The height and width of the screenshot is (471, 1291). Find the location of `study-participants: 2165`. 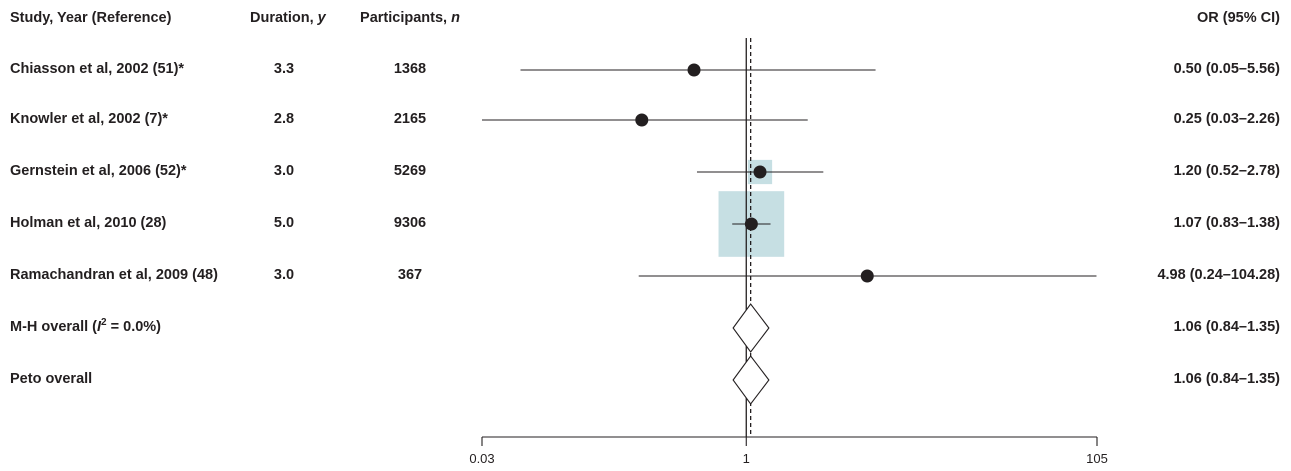

study-participants: 2165 is located at coordinates (410, 119).